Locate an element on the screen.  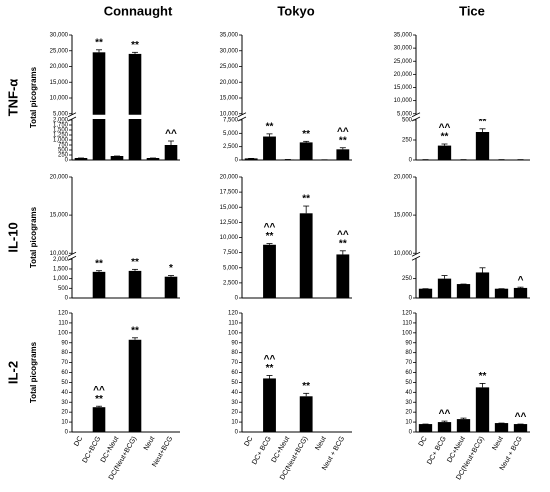
y-tick-label: 10 is located at coordinates (64, 423).